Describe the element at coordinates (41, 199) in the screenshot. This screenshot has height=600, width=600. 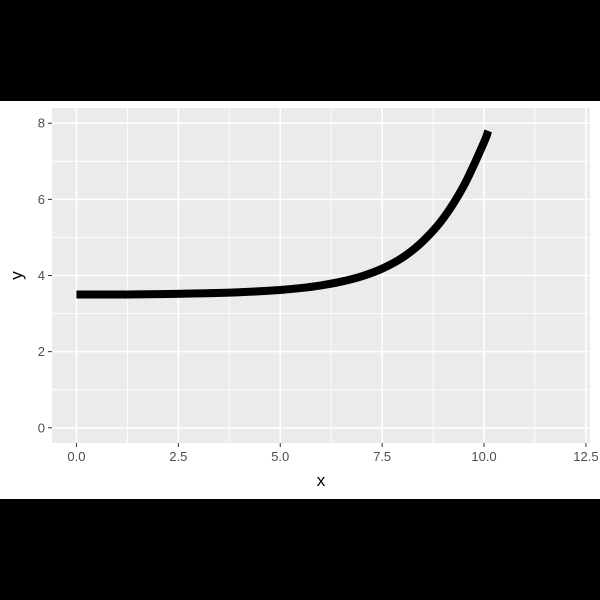
I see `y-tick-label: 6` at that location.